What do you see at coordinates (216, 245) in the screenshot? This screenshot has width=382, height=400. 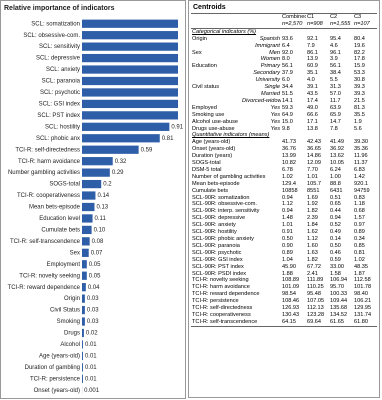 I see `row-label: SCL-90R: paranoia` at bounding box center [216, 245].